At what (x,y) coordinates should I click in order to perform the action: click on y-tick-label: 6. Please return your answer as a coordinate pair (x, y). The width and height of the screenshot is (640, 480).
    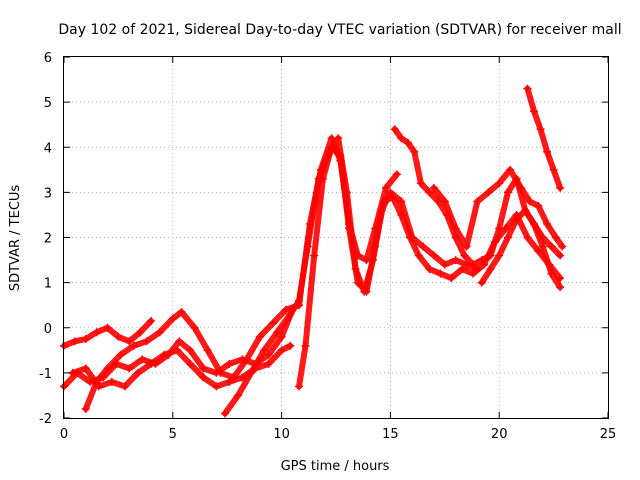
    Looking at the image, I should click on (48, 58).